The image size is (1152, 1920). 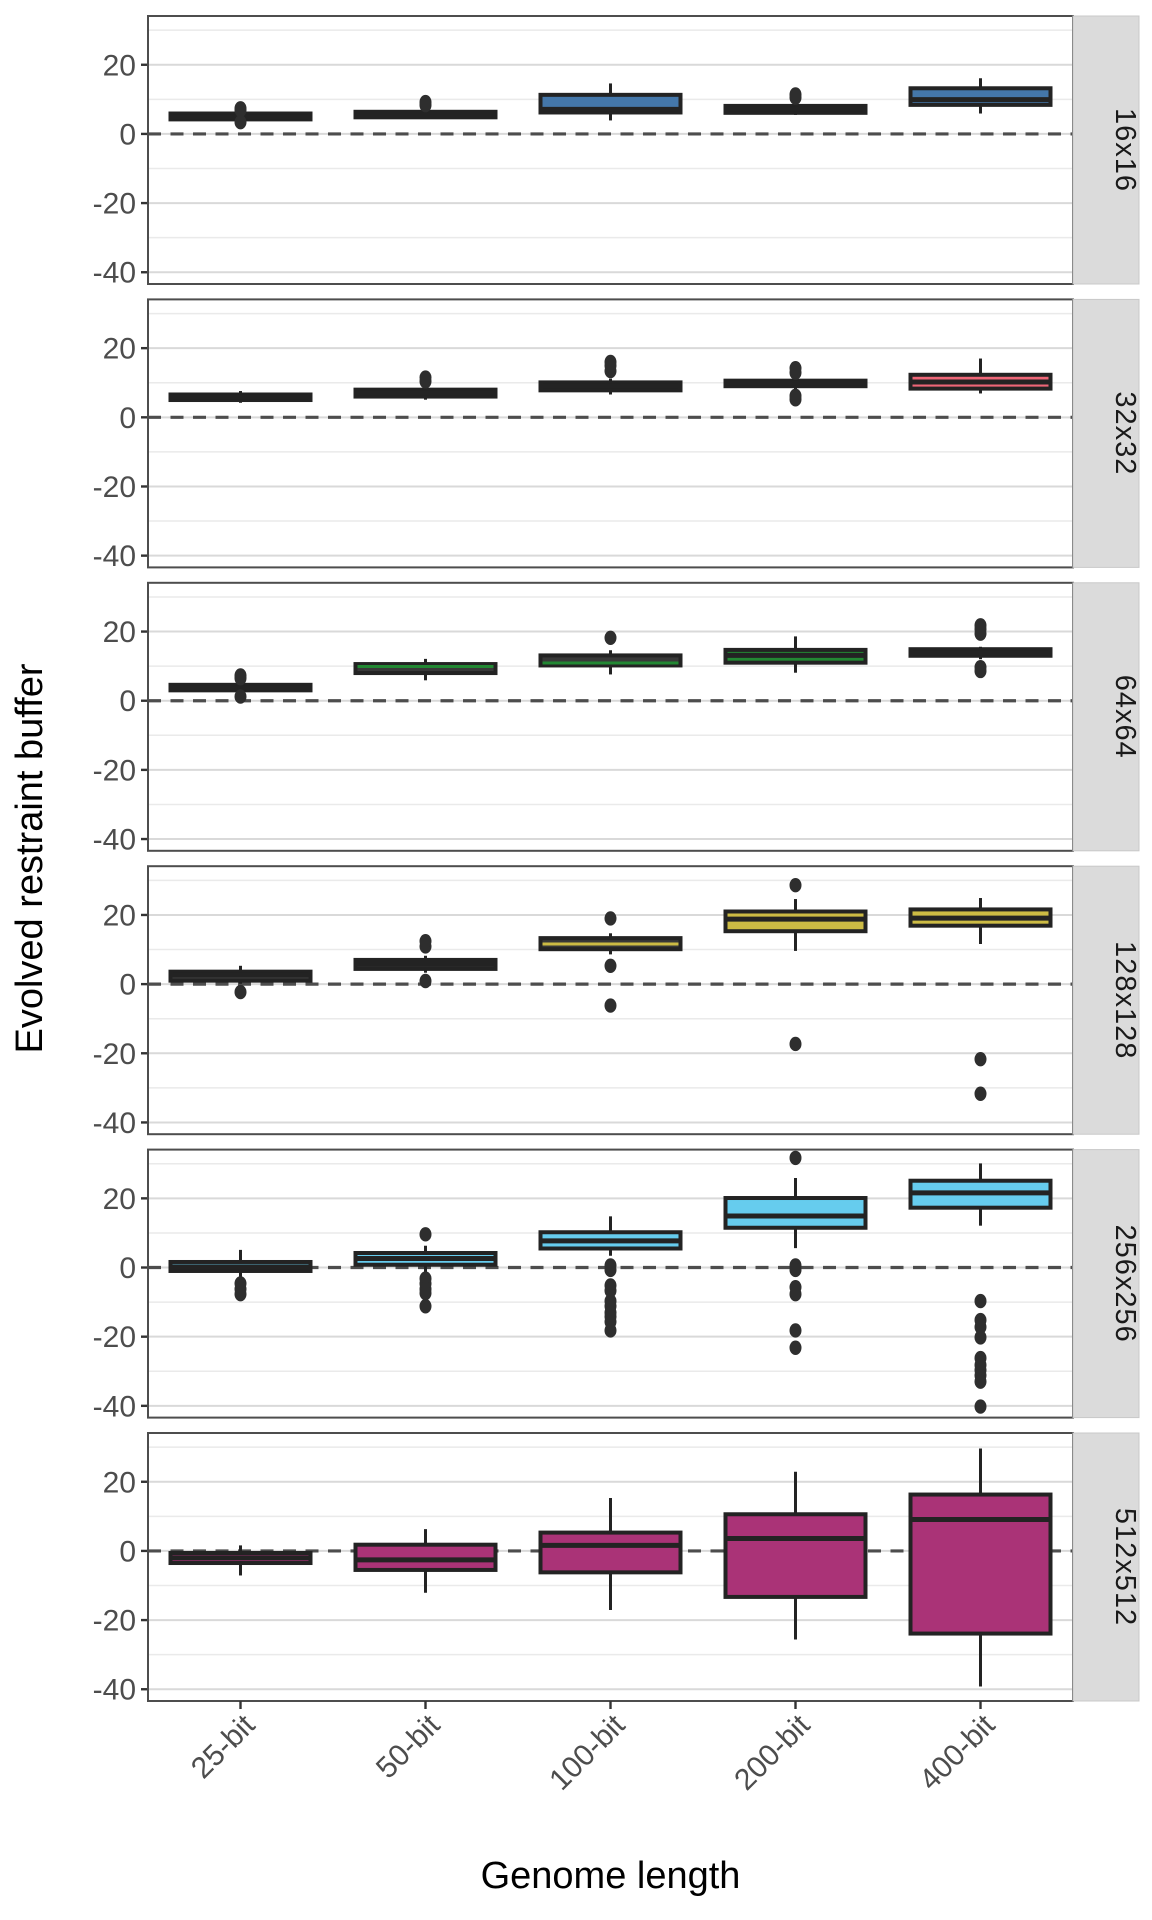 What do you see at coordinates (240, 686) in the screenshot?
I see `boxplot-64x64-25-bit` at bounding box center [240, 686].